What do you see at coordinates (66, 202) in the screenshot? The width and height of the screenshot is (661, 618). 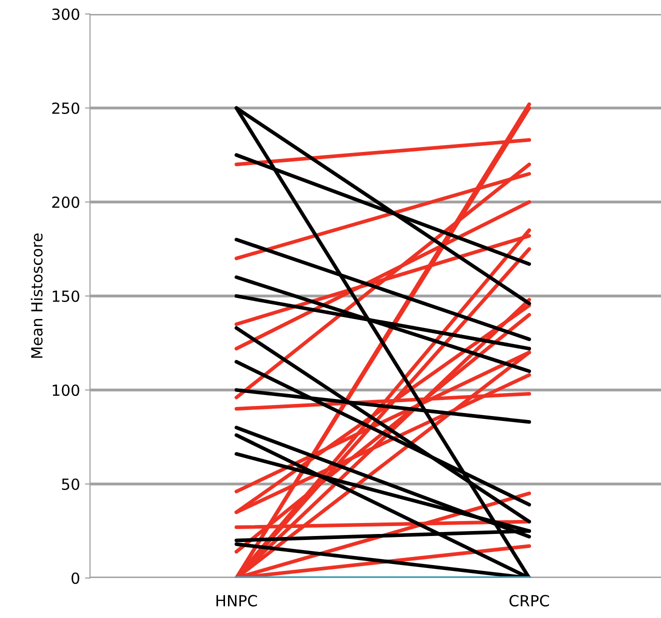 I see `y-tick-label: 200` at bounding box center [66, 202].